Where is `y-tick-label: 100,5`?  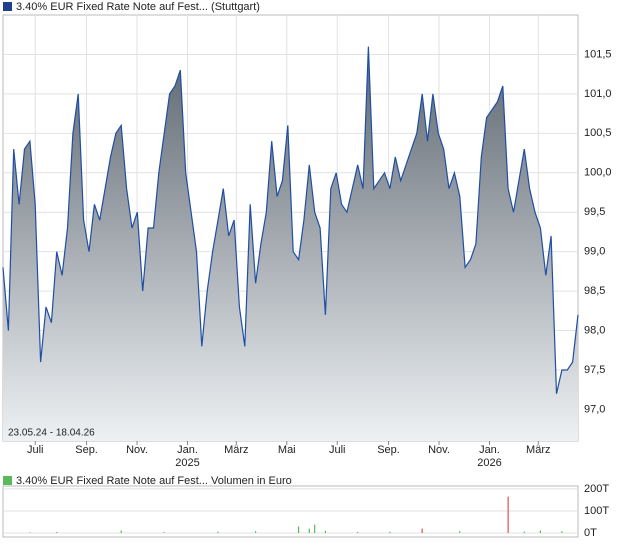
y-tick-label: 100,5 is located at coordinates (598, 133).